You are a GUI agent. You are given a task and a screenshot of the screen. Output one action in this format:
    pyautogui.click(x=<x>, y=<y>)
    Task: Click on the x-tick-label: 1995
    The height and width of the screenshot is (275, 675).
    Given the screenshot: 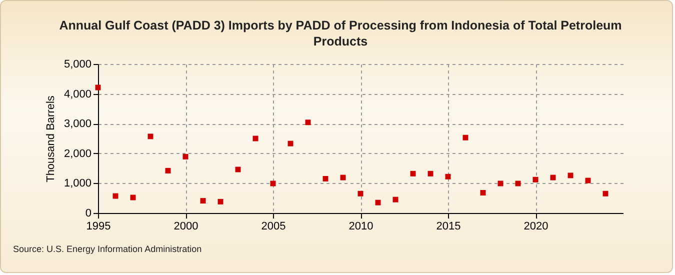 What is the action you would take?
    pyautogui.click(x=98, y=226)
    